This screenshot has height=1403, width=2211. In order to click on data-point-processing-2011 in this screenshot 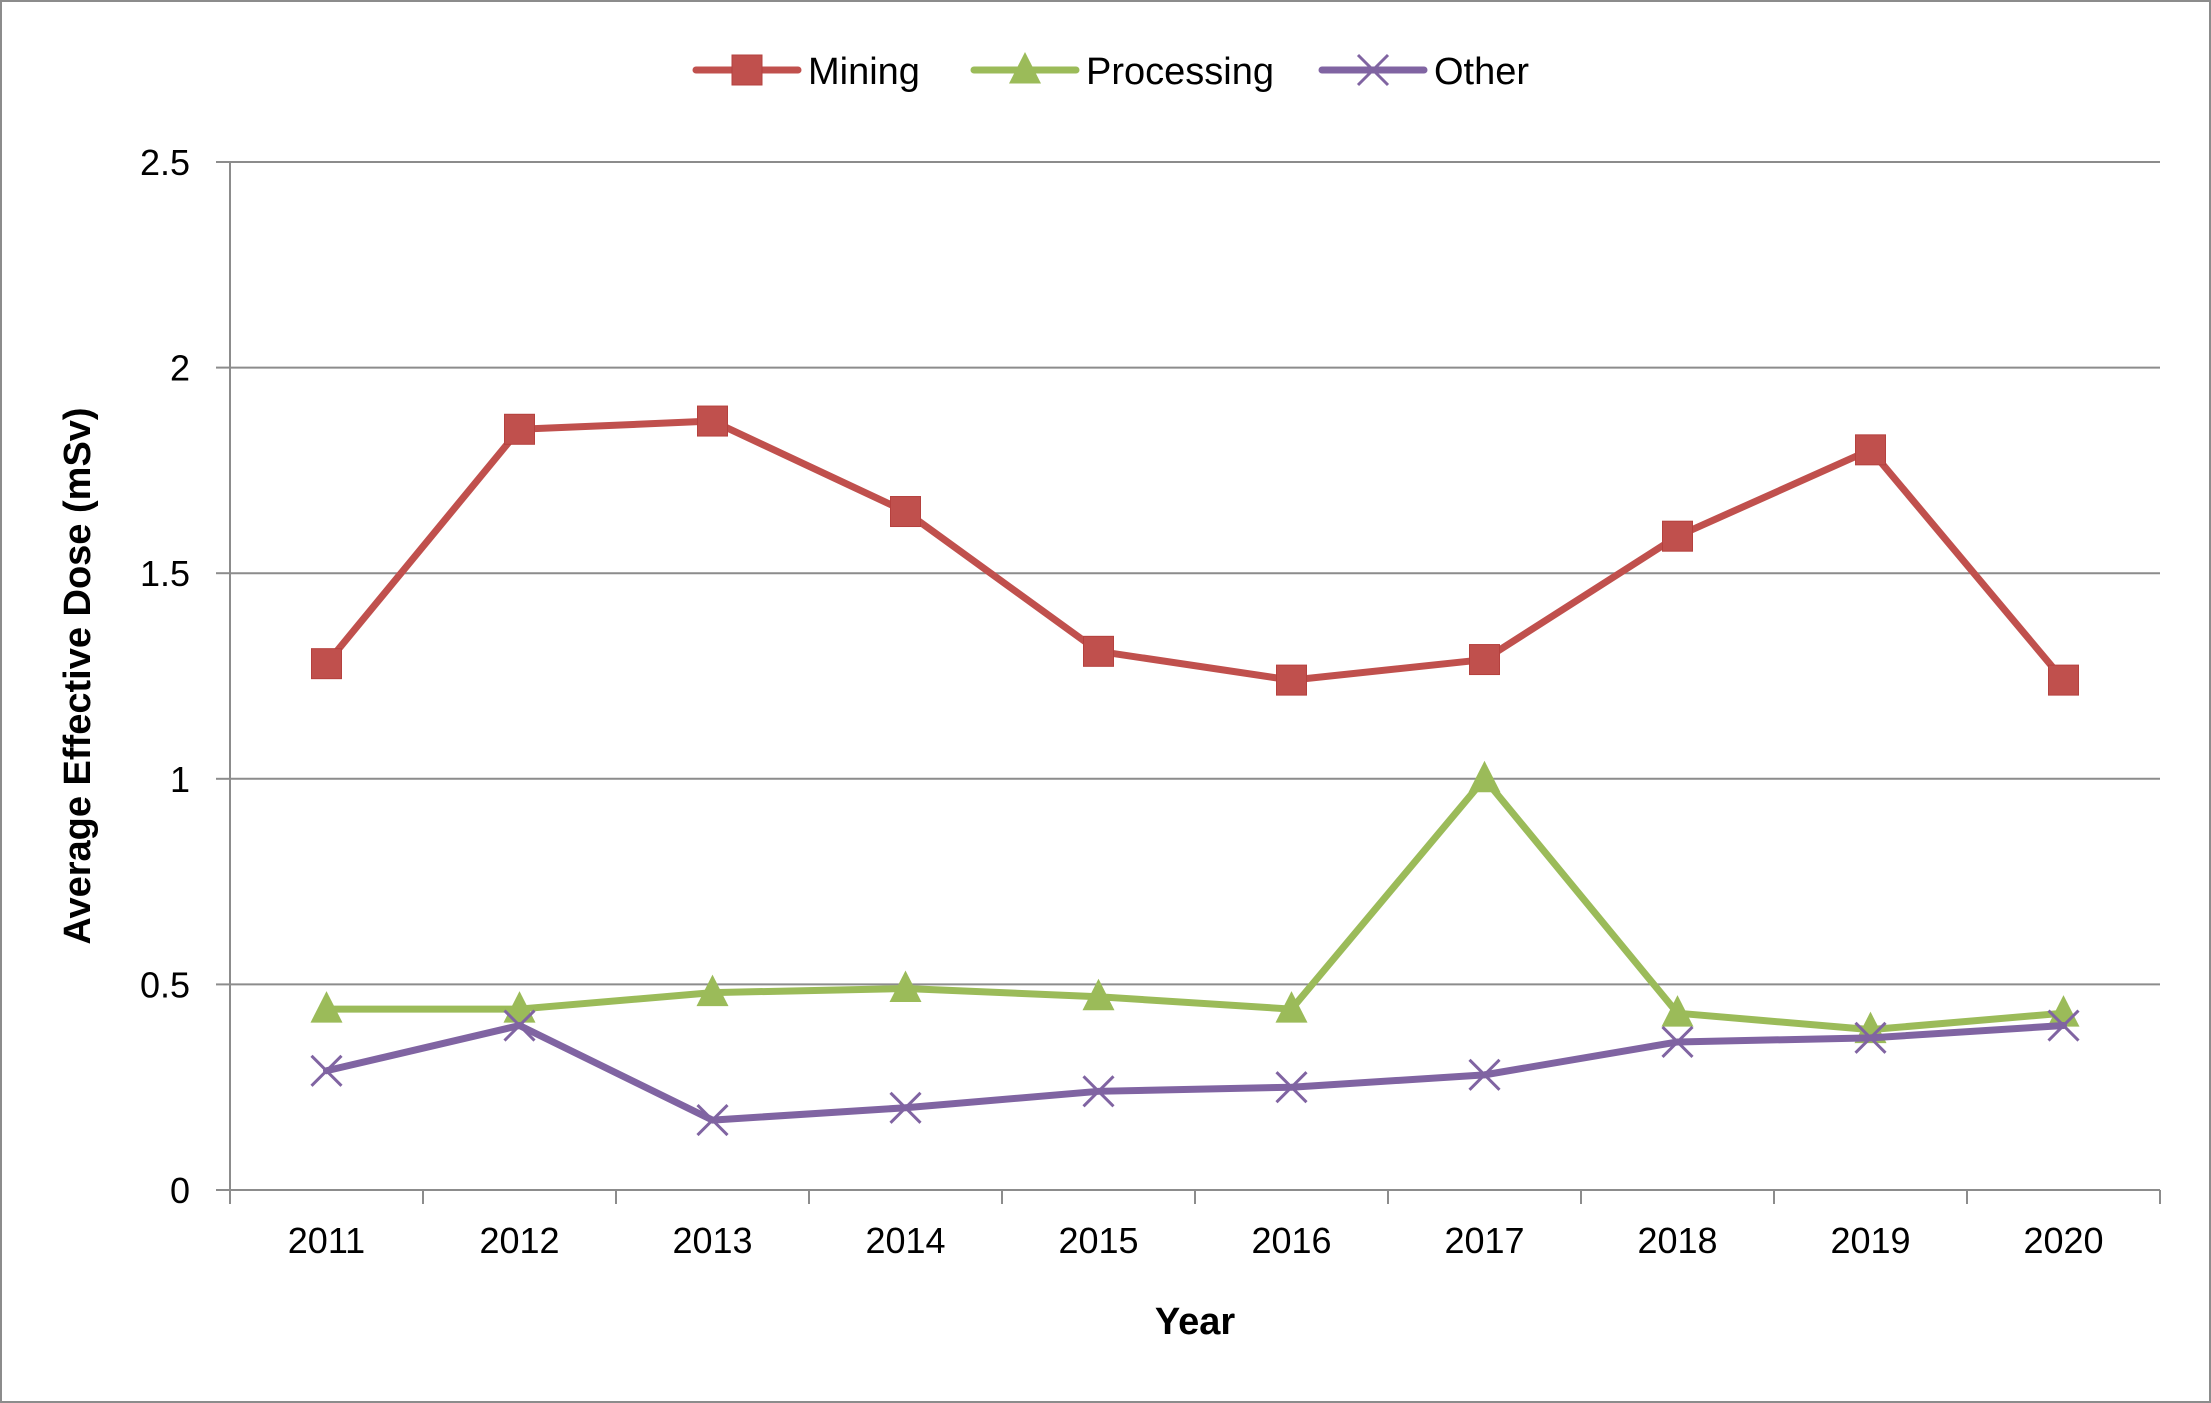, I will do `click(326, 1007)`.